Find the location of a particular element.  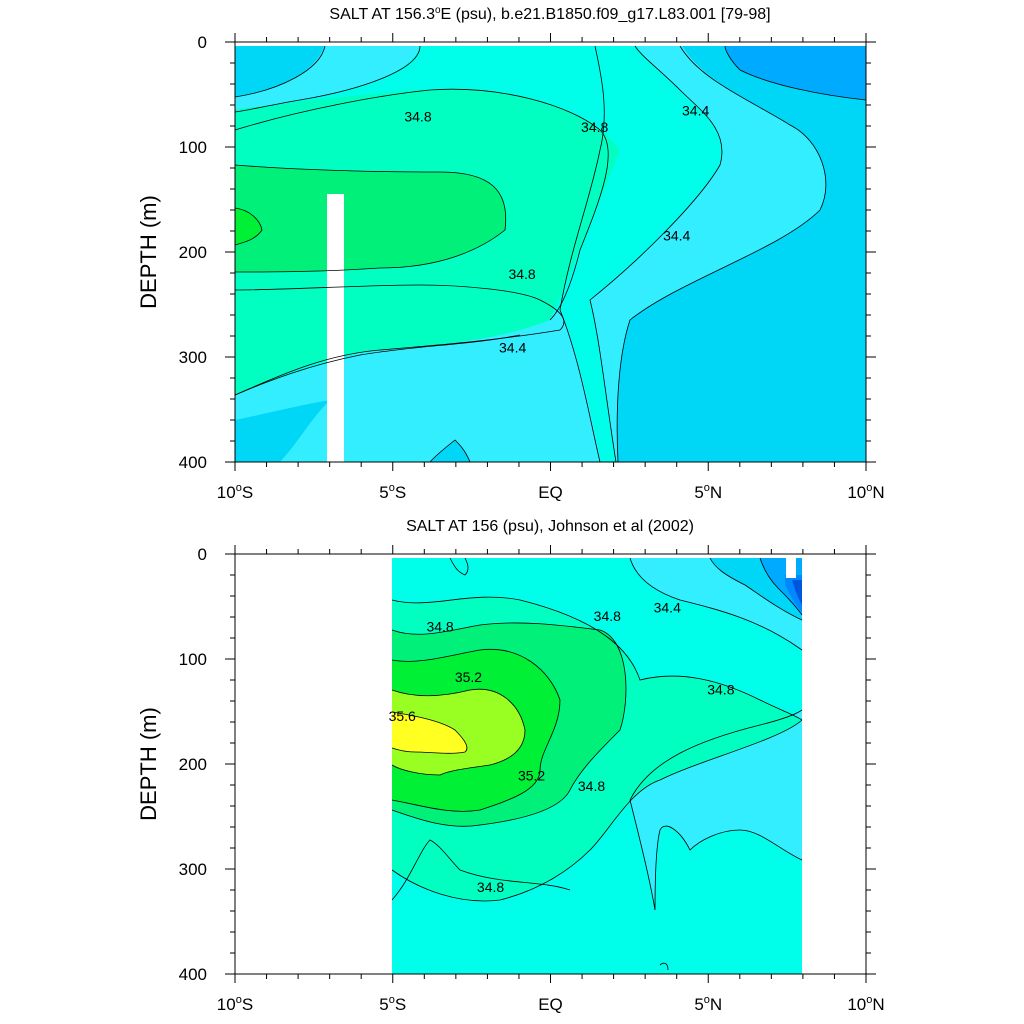

contour-label: 35.6 is located at coordinates (402, 716).